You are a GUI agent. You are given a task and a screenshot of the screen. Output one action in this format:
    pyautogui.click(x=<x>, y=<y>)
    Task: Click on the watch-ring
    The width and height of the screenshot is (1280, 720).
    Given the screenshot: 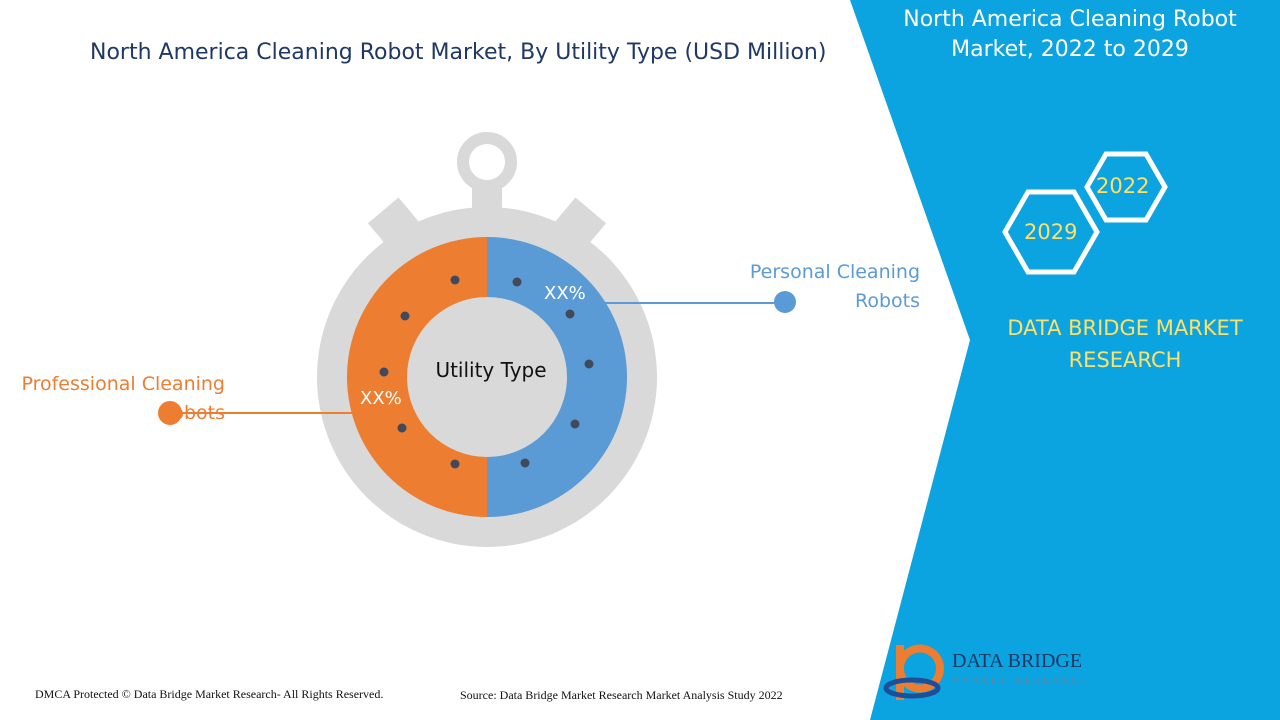 What is the action you would take?
    pyautogui.click(x=487, y=162)
    